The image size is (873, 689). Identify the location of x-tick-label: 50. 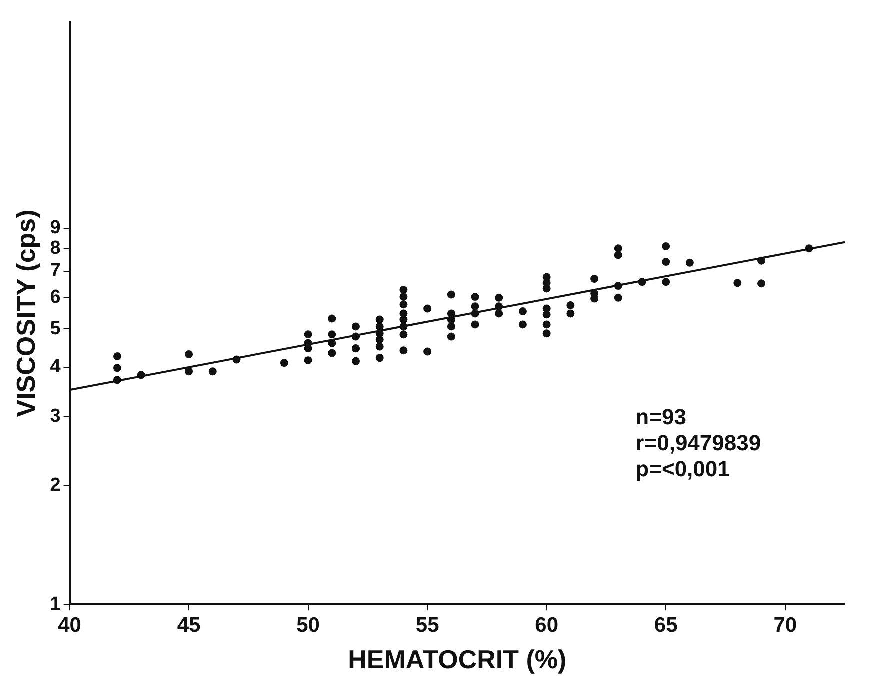
(308, 625).